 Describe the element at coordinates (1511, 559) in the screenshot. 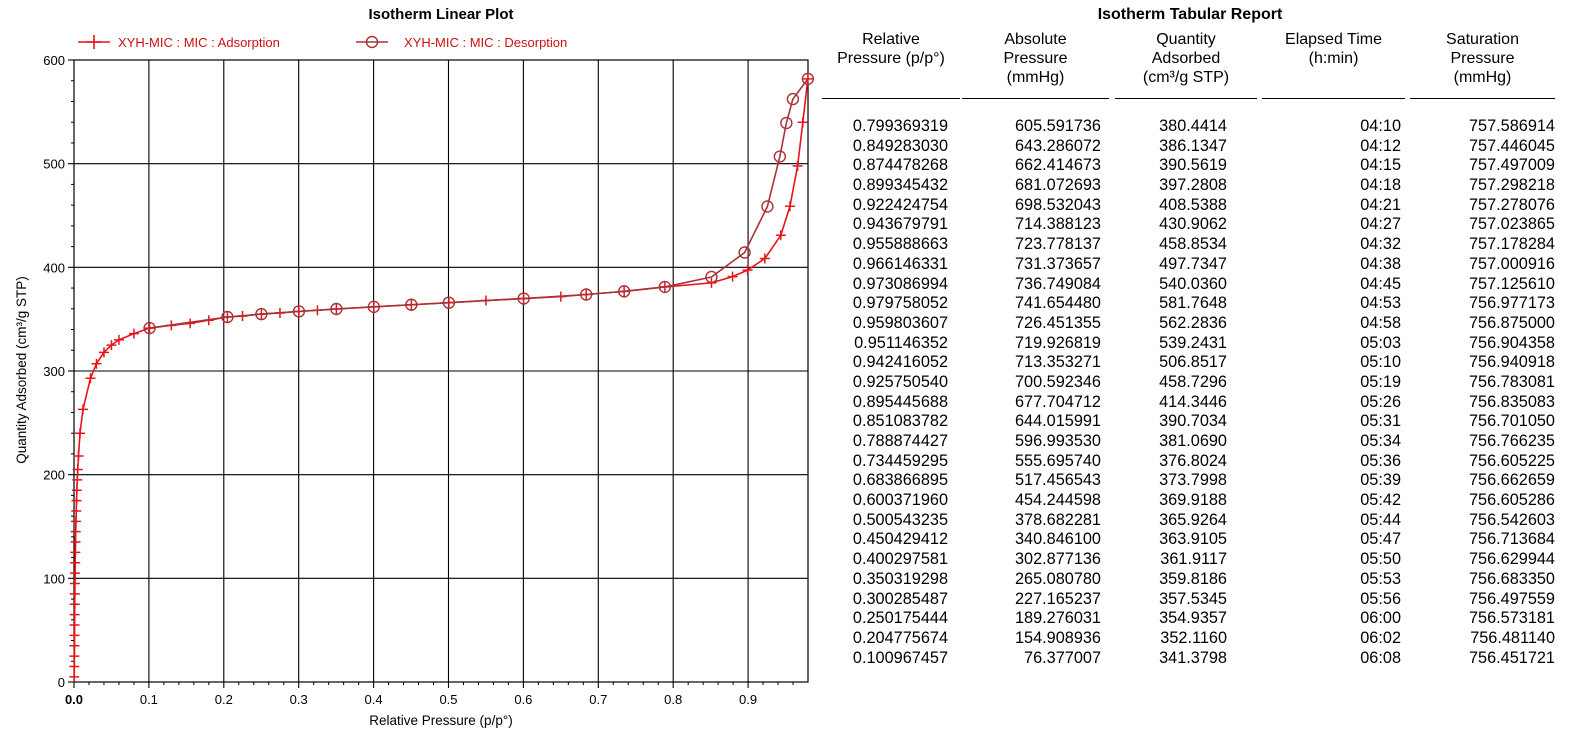

I see `table-cell-saturation-pressure: 756.629944` at that location.